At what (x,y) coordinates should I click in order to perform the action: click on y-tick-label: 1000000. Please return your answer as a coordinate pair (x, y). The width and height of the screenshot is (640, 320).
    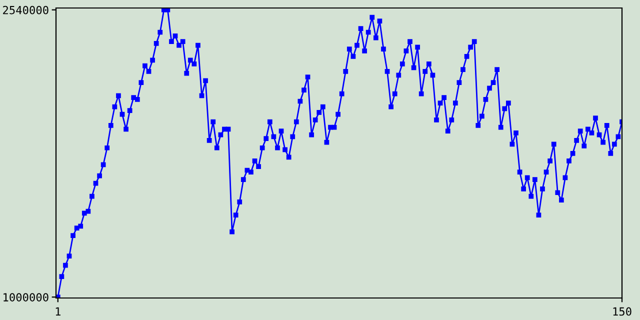
    Looking at the image, I should click on (26, 297).